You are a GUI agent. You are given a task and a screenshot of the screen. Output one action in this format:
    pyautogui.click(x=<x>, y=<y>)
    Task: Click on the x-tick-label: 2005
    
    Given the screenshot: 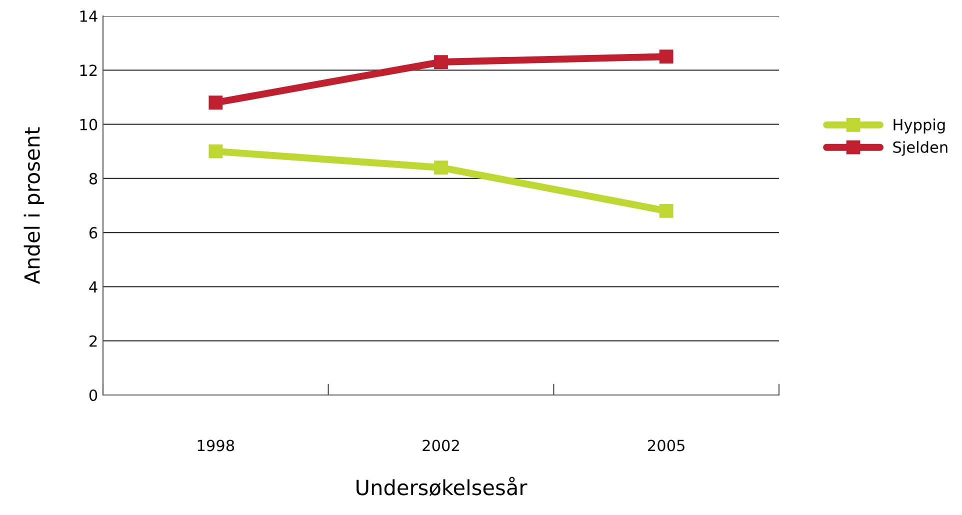 What is the action you would take?
    pyautogui.click(x=666, y=446)
    